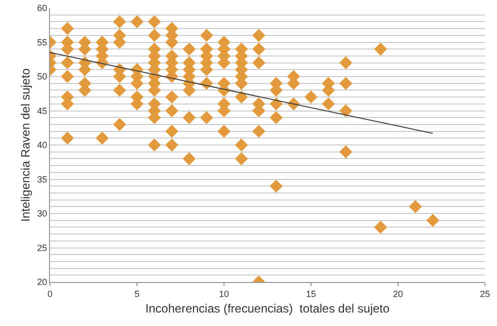  Describe the element at coordinates (311, 293) in the screenshot. I see `x-tick-label: 15` at that location.